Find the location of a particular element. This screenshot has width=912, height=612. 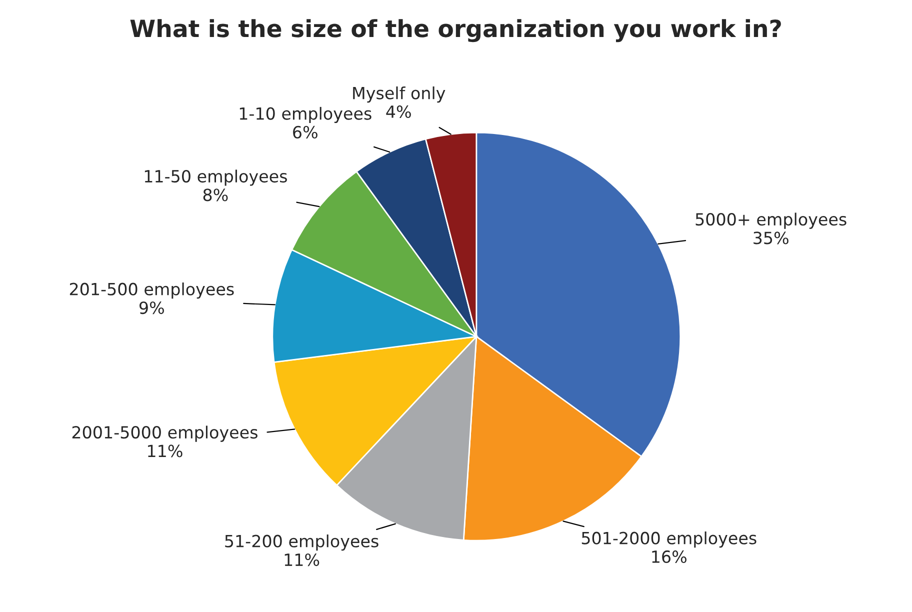

slice-label: Myself only is located at coordinates (399, 94).